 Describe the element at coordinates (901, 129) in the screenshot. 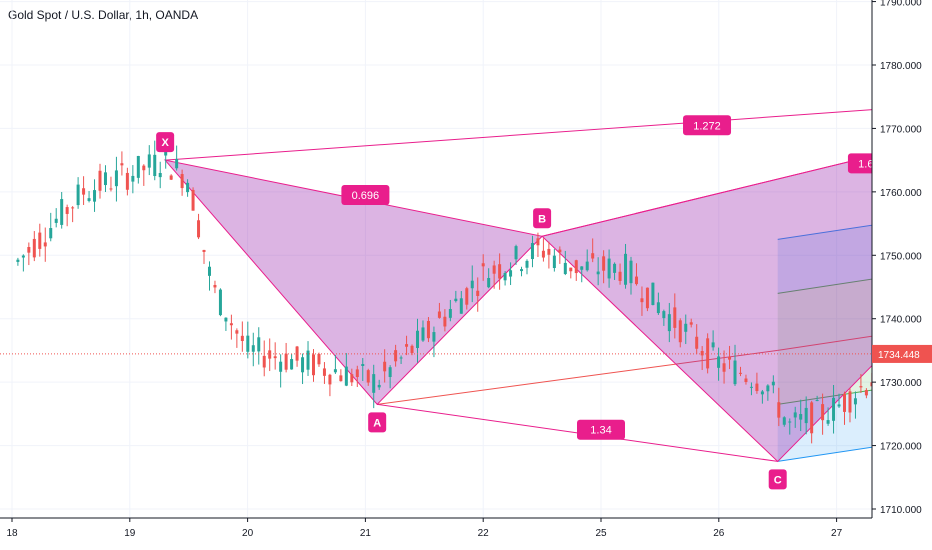

I see `y-tick-label: 1770.000` at that location.